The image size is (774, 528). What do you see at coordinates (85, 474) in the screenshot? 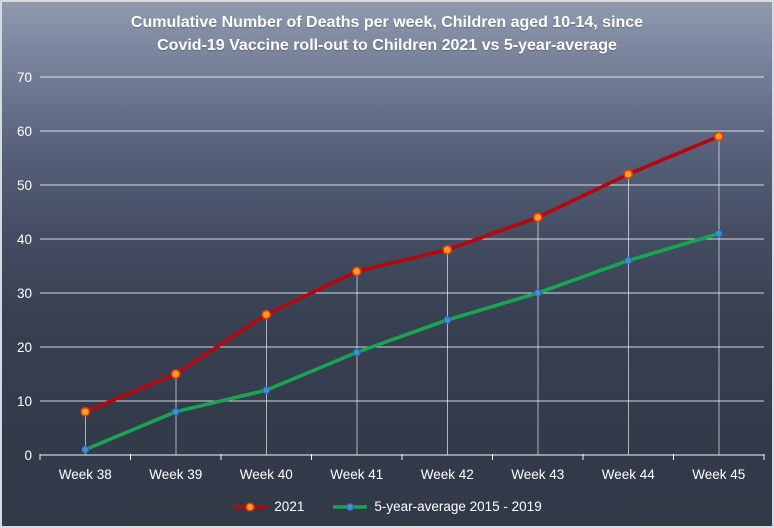
I see `x-tick-label-Week-38: Week 38` at bounding box center [85, 474].